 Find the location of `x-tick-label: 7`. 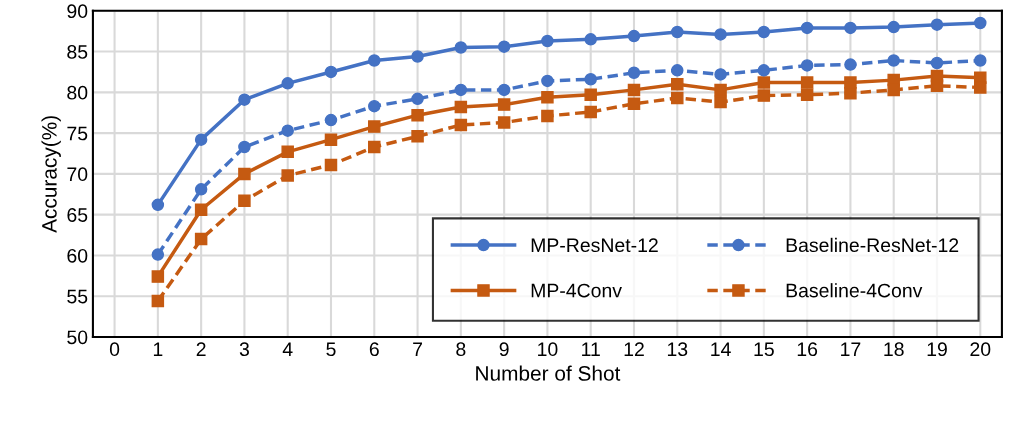

x-tick-label: 7 is located at coordinates (417, 349).